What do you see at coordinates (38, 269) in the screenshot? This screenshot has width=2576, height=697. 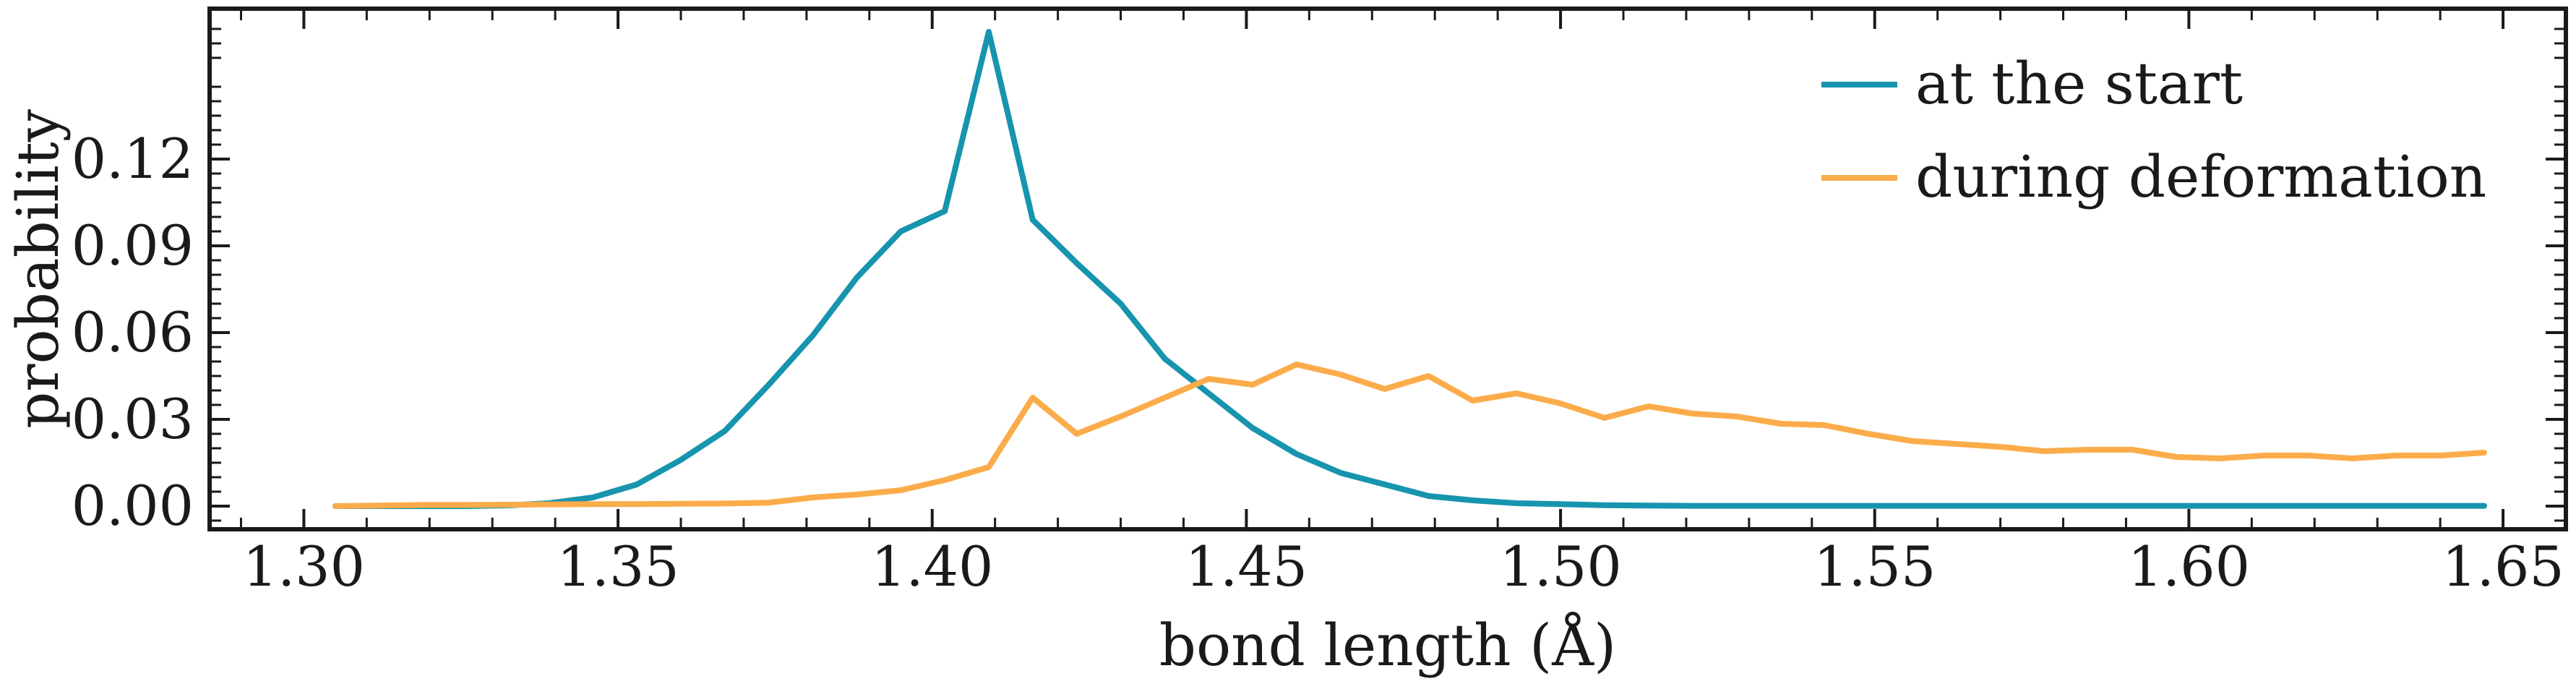 I see `y-axis-label: probability` at bounding box center [38, 269].